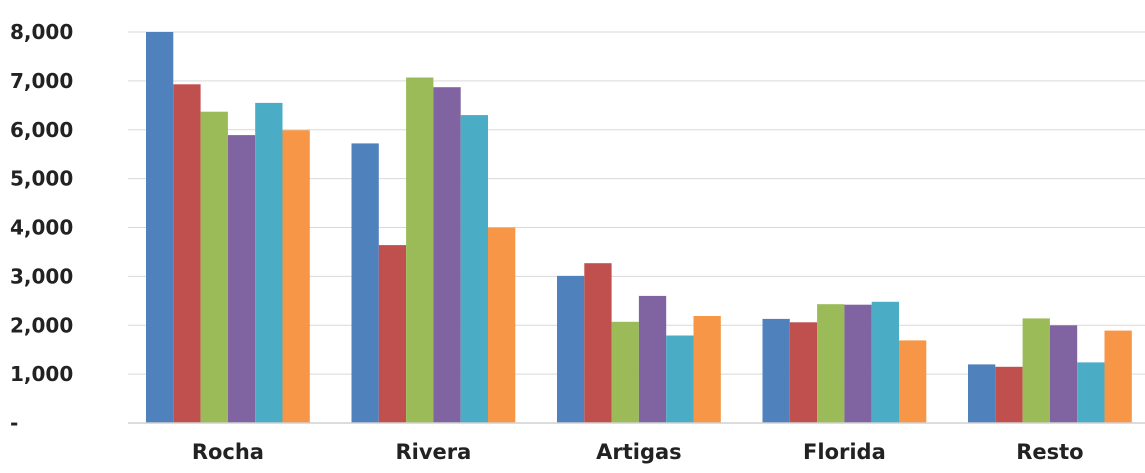 The width and height of the screenshot is (1145, 473). Describe the element at coordinates (41, 276) in the screenshot. I see `y-tick-label: 3,000` at that location.